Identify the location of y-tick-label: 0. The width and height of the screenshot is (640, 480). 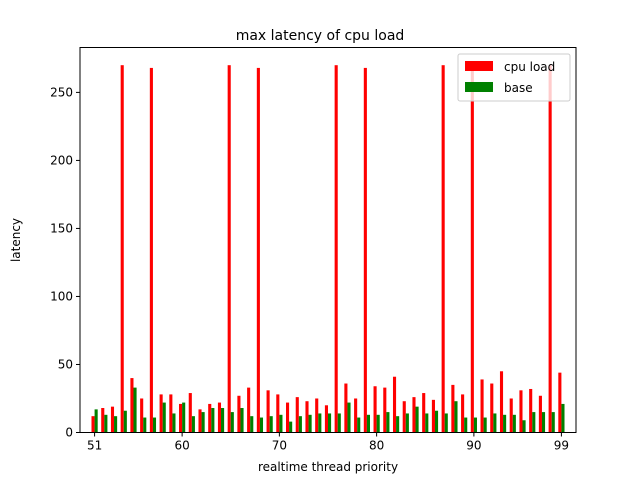
(69, 433).